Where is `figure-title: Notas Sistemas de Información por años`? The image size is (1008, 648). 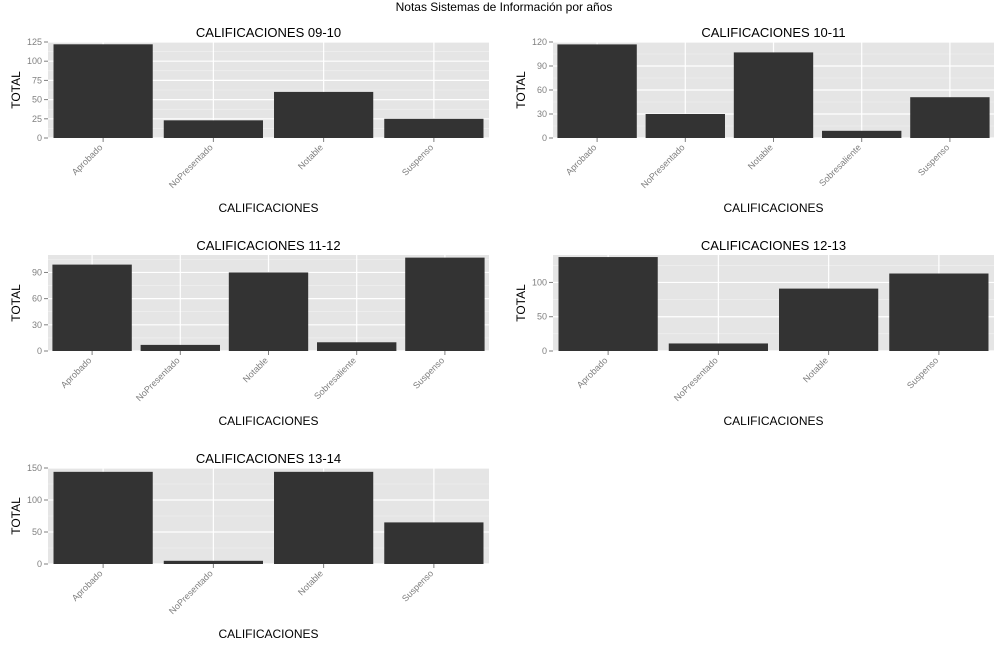 figure-title: Notas Sistemas de Información por años is located at coordinates (504, 7).